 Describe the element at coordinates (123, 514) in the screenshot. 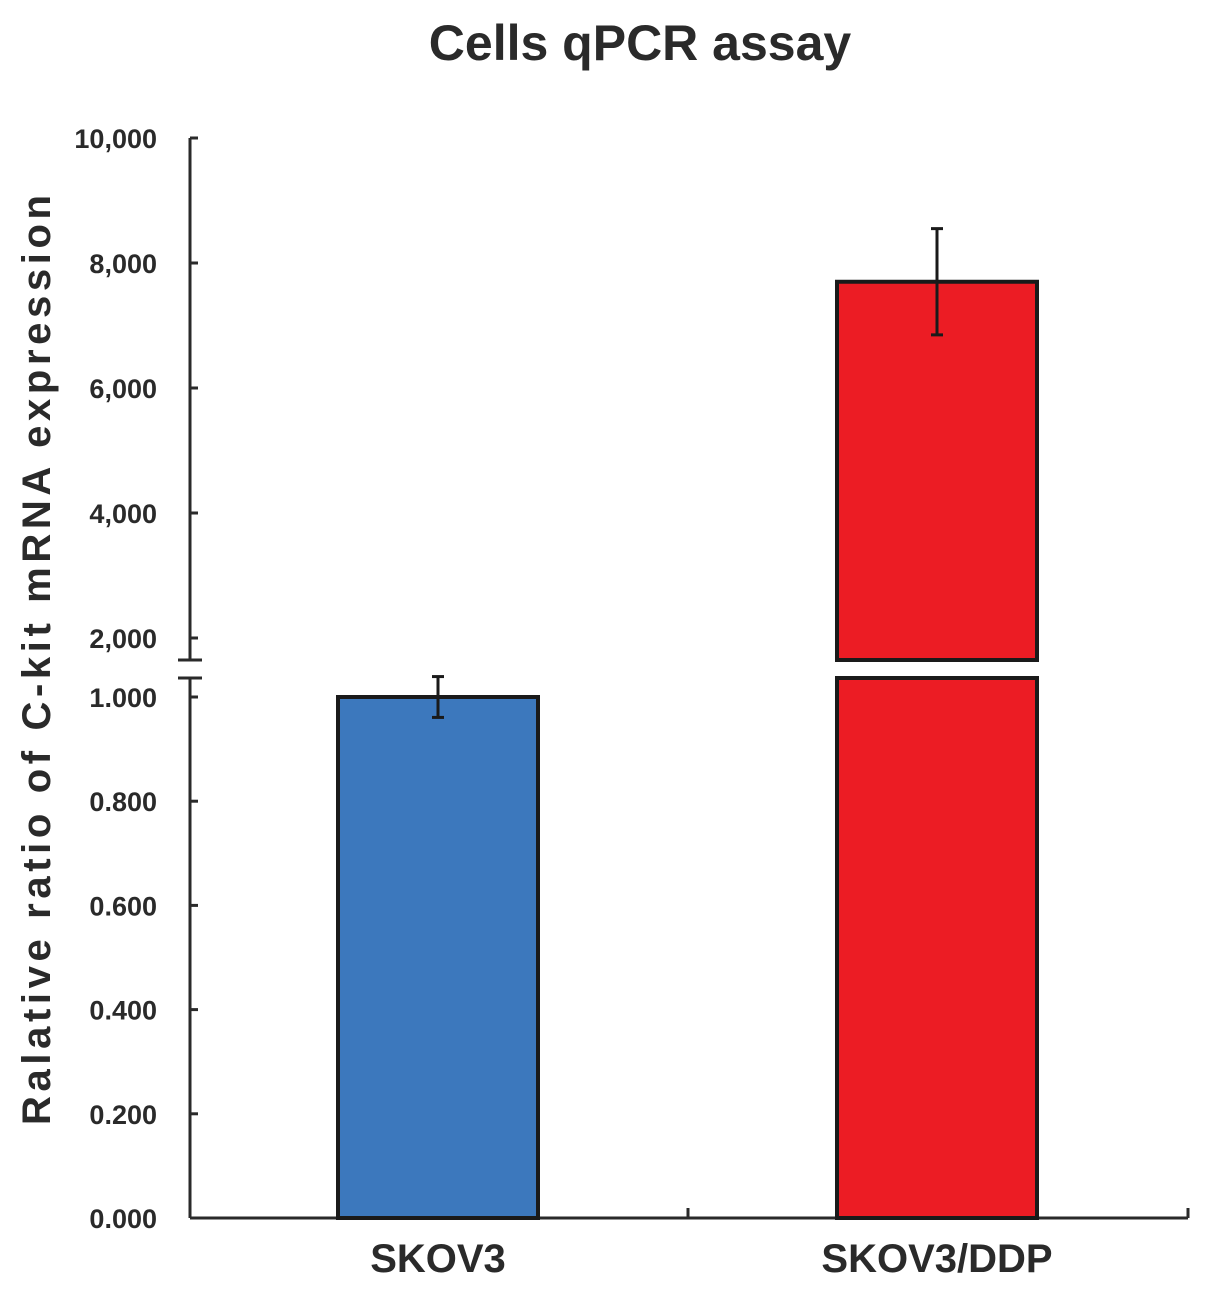

I see `y-tick-label: 4,000` at that location.